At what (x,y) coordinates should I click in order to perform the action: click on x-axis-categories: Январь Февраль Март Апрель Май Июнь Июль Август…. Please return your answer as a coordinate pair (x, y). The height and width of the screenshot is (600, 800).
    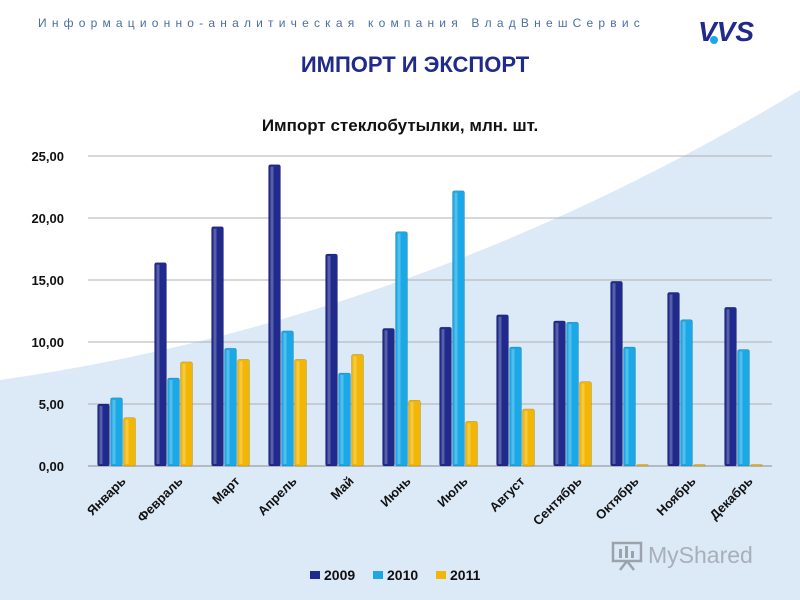
    Looking at the image, I should click on (420, 501).